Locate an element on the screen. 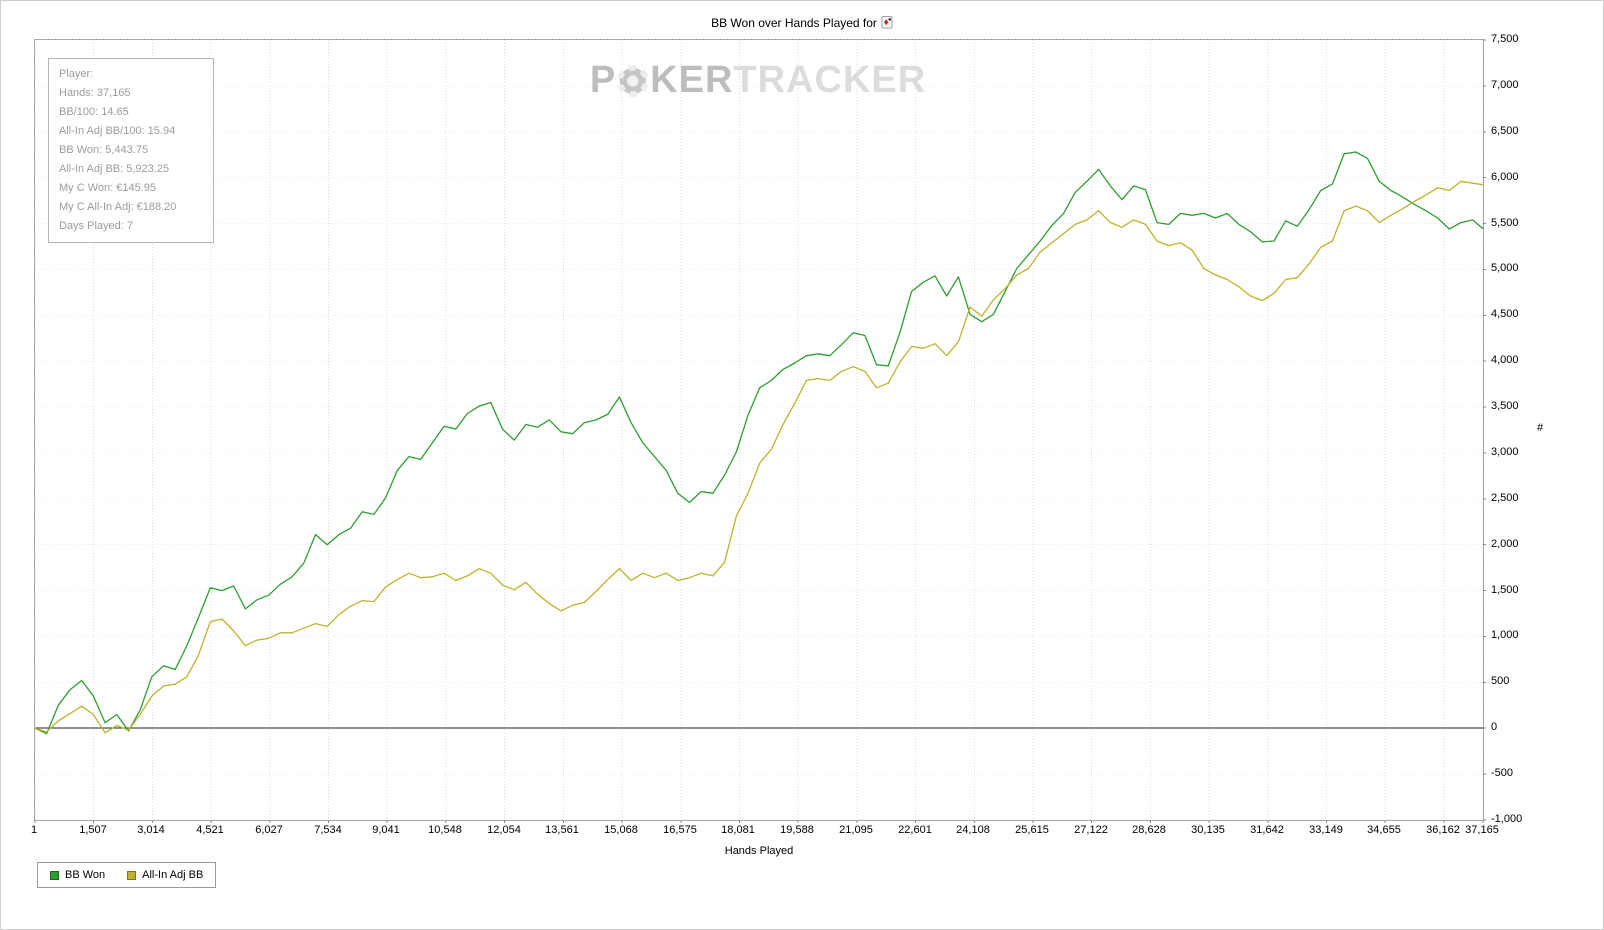  y-tick-label: 7,500 is located at coordinates (1505, 39).